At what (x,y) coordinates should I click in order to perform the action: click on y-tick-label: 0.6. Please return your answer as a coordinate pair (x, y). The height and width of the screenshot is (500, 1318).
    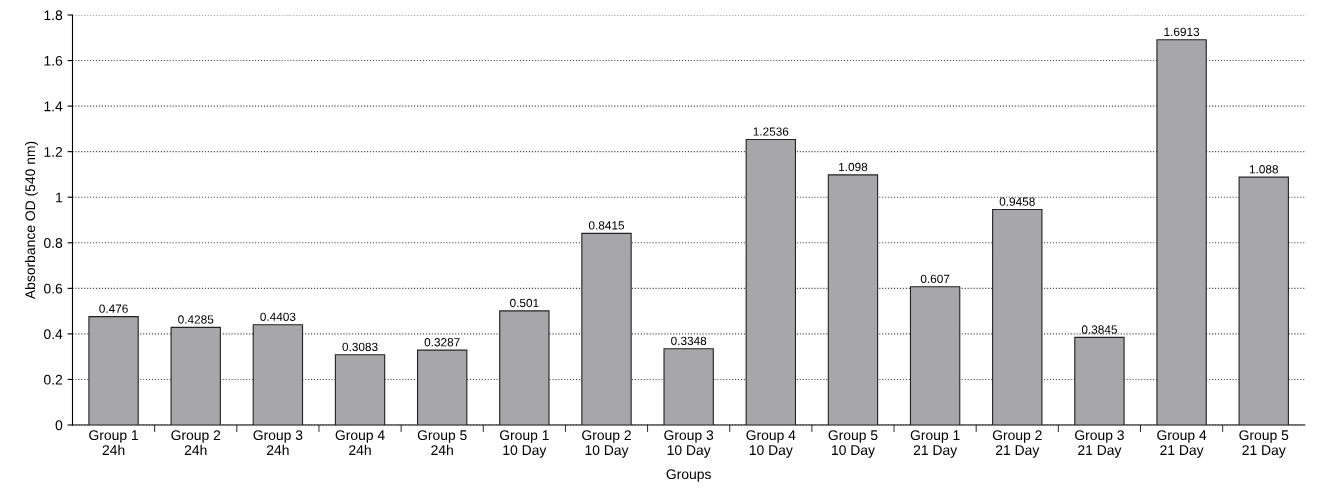
    Looking at the image, I should click on (53, 288).